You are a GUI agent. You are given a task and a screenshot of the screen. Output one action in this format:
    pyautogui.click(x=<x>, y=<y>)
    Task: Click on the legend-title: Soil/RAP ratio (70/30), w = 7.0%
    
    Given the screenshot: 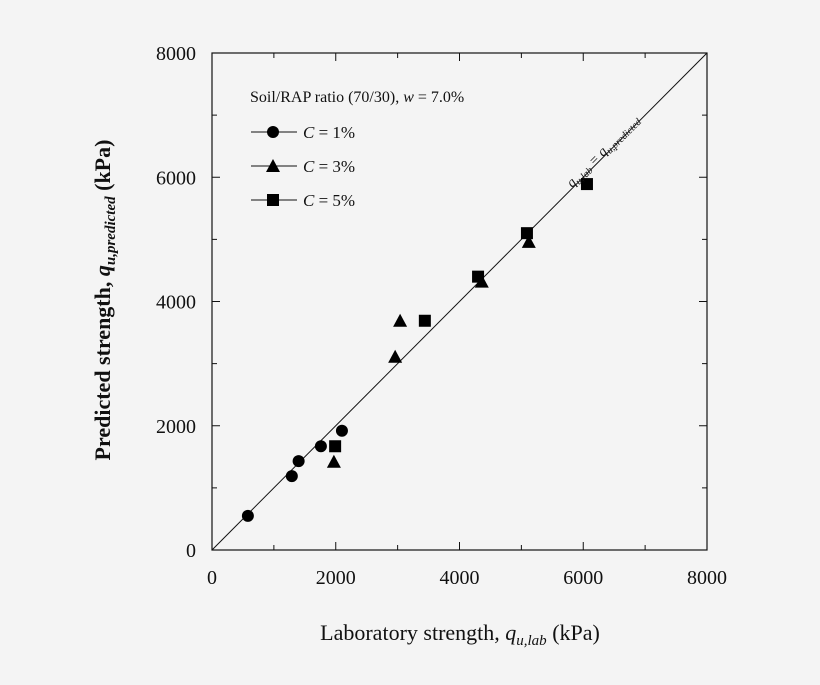 What is the action you would take?
    pyautogui.click(x=357, y=97)
    